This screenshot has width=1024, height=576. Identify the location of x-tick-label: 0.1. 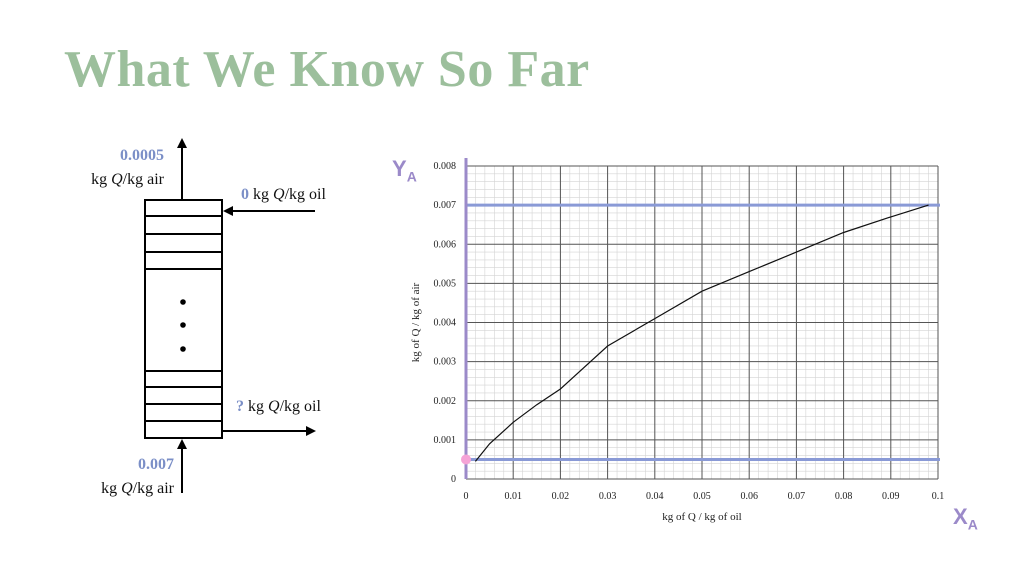
(938, 496).